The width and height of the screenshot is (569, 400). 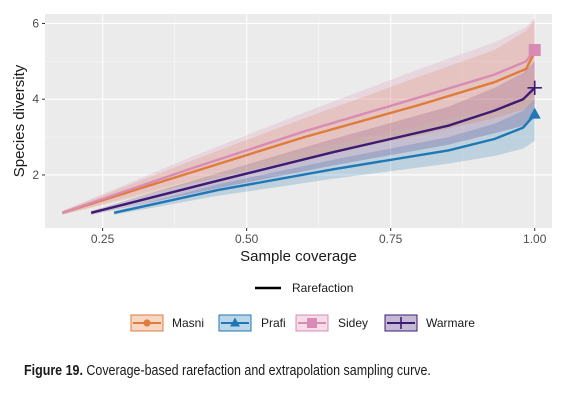 What do you see at coordinates (103, 239) in the screenshot?
I see `x-tick-label: 0.25` at bounding box center [103, 239].